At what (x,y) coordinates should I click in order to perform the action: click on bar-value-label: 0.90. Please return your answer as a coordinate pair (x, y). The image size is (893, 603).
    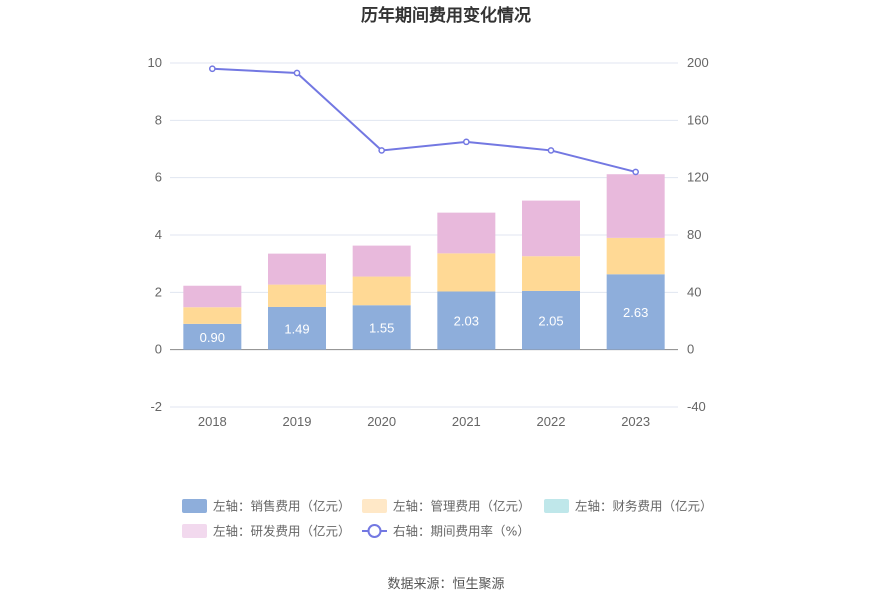
    Looking at the image, I should click on (212, 337).